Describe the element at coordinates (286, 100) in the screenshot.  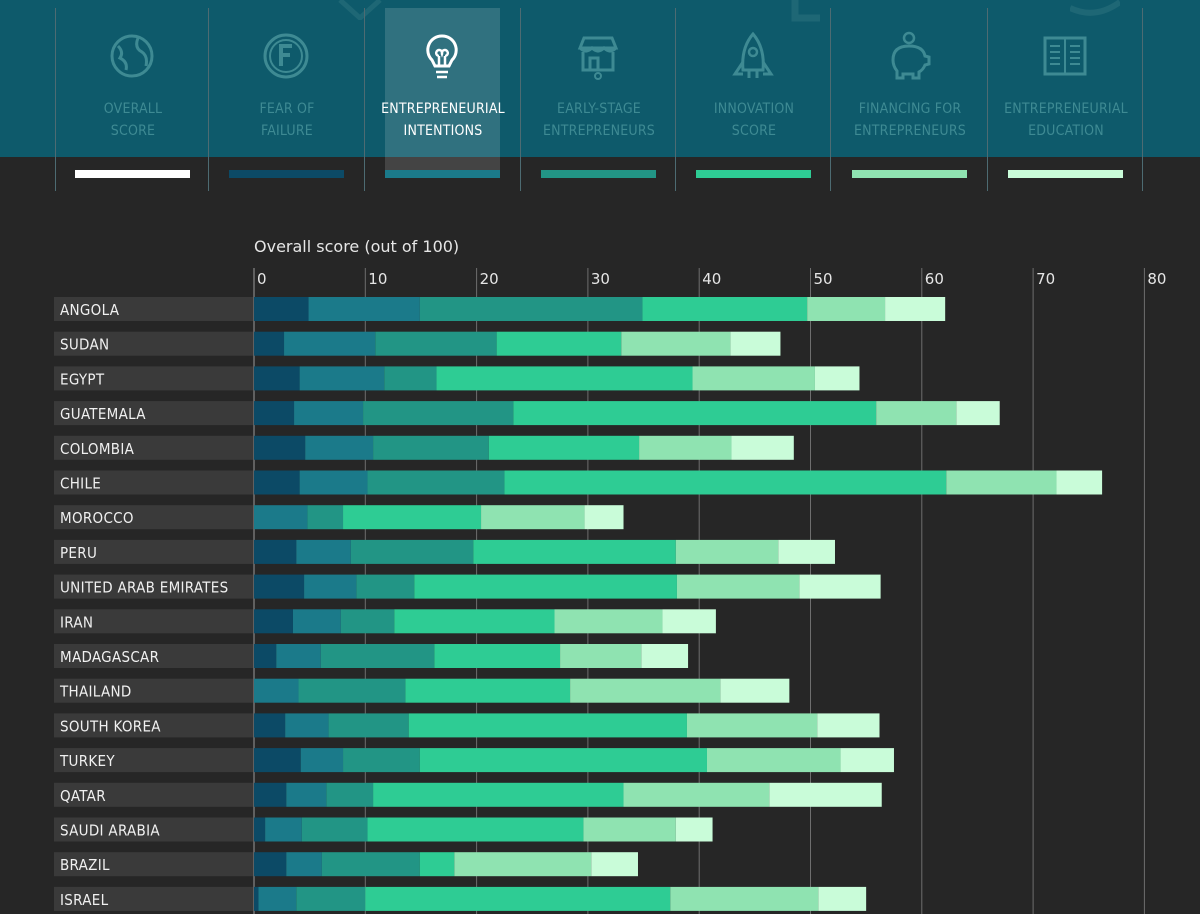
I see `tab-letter-f: FEAR OF FAILURE` at that location.